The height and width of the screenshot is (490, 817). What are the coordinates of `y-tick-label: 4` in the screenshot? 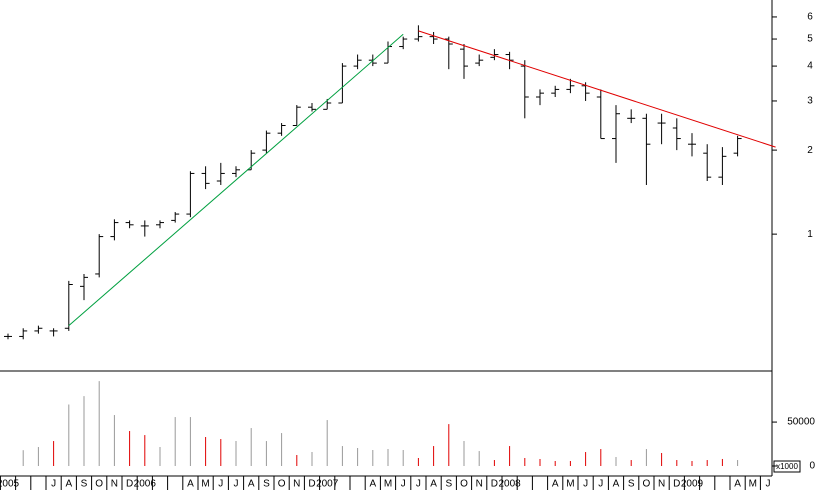 It's located at (810, 66).